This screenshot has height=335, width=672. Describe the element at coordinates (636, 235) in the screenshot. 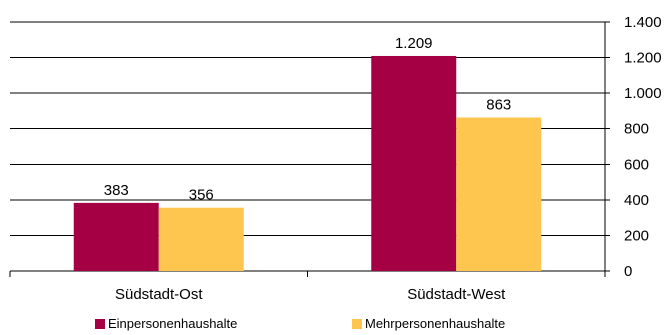

I see `y-tick-label: 200` at that location.